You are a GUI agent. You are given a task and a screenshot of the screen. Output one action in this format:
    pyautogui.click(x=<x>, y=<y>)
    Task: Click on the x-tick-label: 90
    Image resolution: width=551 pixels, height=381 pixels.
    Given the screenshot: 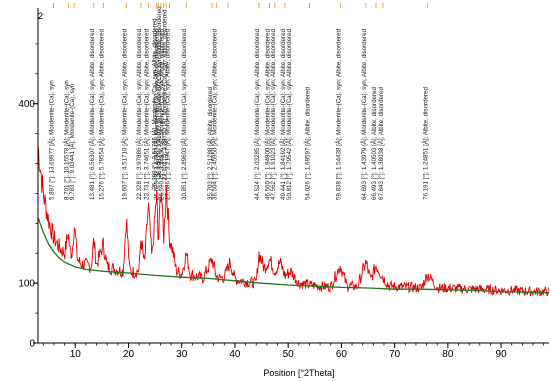 What is the action you would take?
    pyautogui.click(x=502, y=354)
    